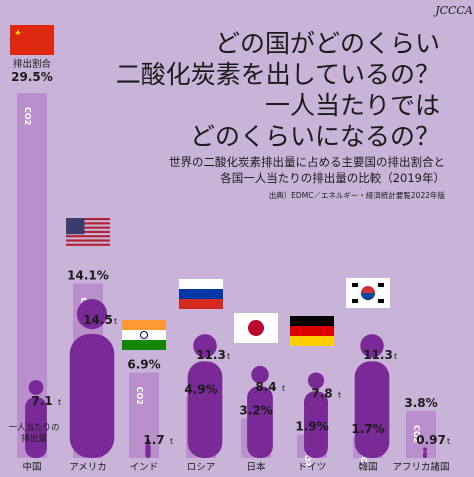 This screenshot has height=477, width=474. What do you see at coordinates (88, 276) in the screenshot?
I see `share-label: 14.1%` at bounding box center [88, 276].